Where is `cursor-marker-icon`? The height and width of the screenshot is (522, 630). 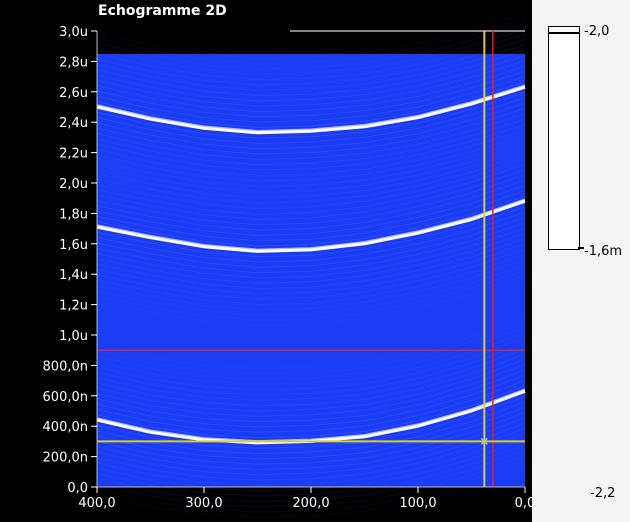 cursor-marker-icon is located at coordinates (484, 441).